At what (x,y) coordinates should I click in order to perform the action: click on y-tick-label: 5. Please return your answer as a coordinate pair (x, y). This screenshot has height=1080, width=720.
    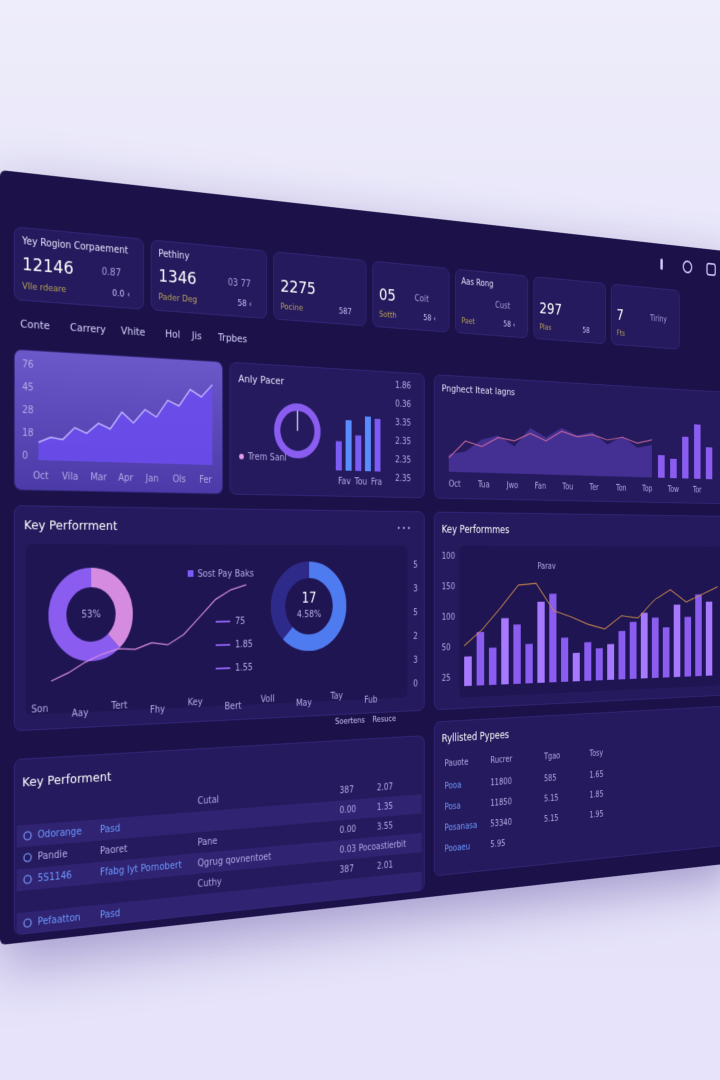
    Looking at the image, I should click on (415, 613).